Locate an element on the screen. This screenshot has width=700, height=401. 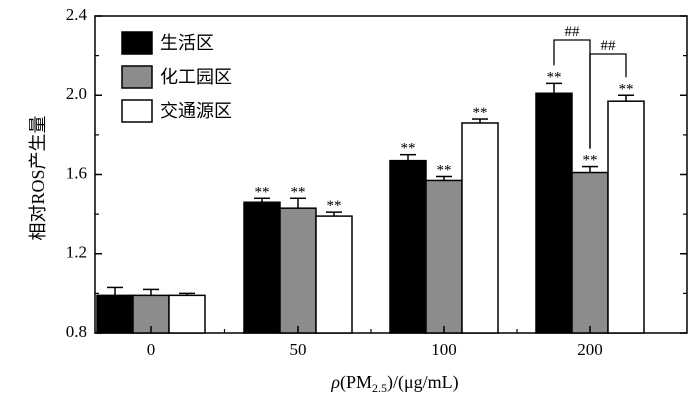
x-axis-label-pm: (PM is located at coordinates (356, 382).